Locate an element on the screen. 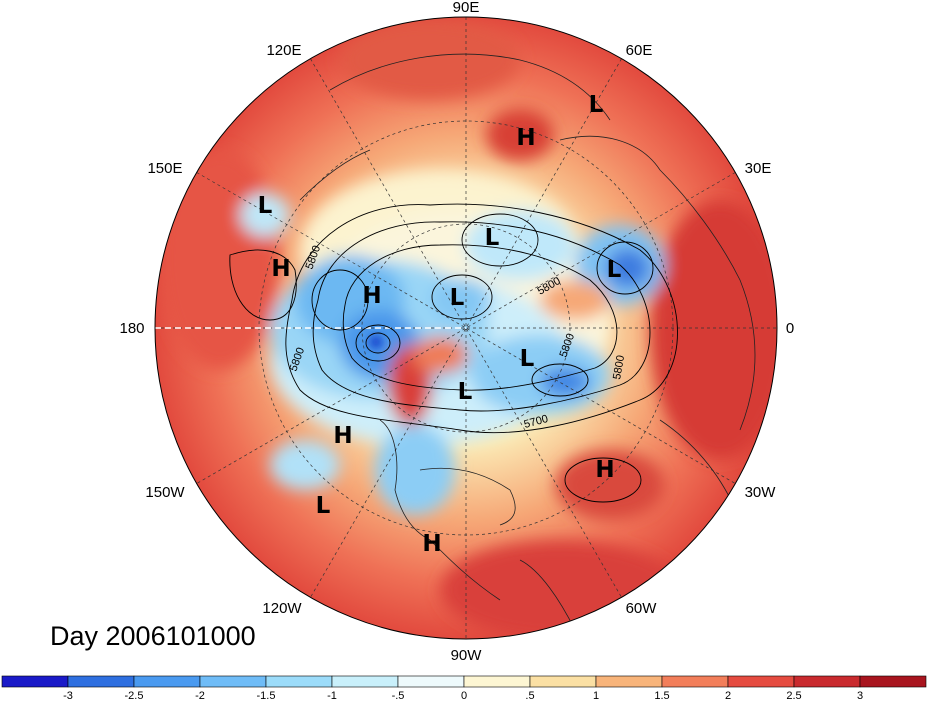  colorbar-tick-label: -2.5 is located at coordinates (134, 696).